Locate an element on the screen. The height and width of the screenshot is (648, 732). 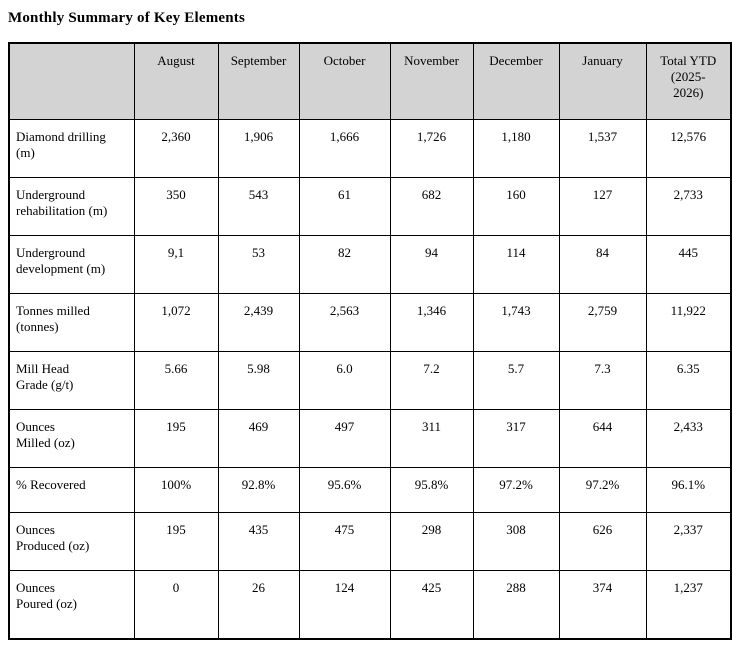
table-cell: 114 is located at coordinates (516, 264).